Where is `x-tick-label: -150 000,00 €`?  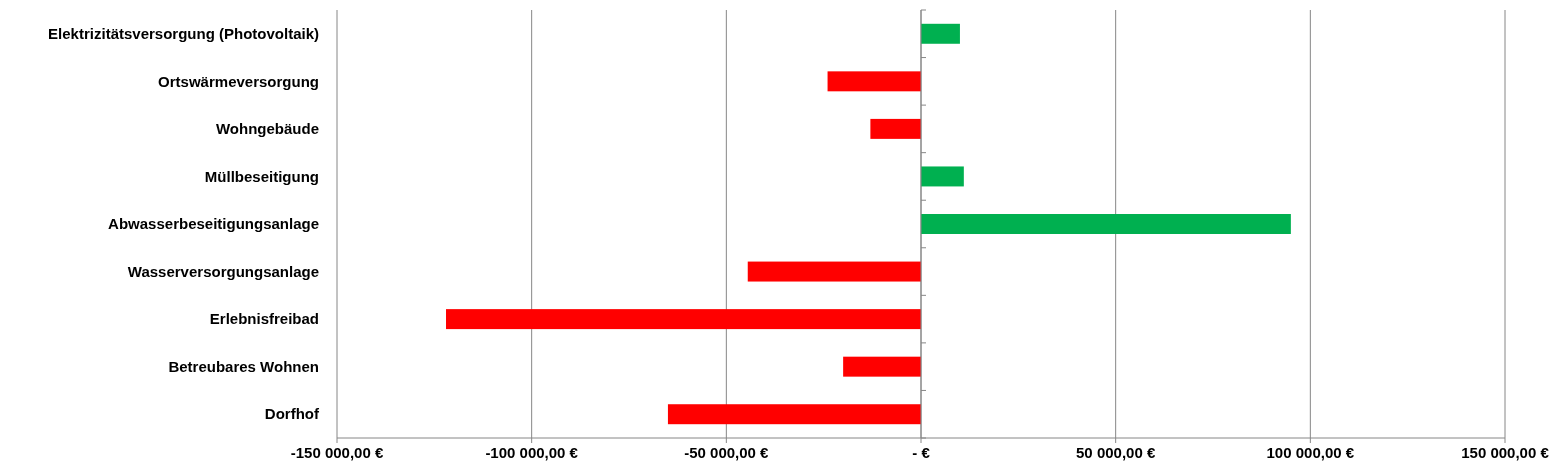
x-tick-label: -150 000,00 € is located at coordinates (337, 452).